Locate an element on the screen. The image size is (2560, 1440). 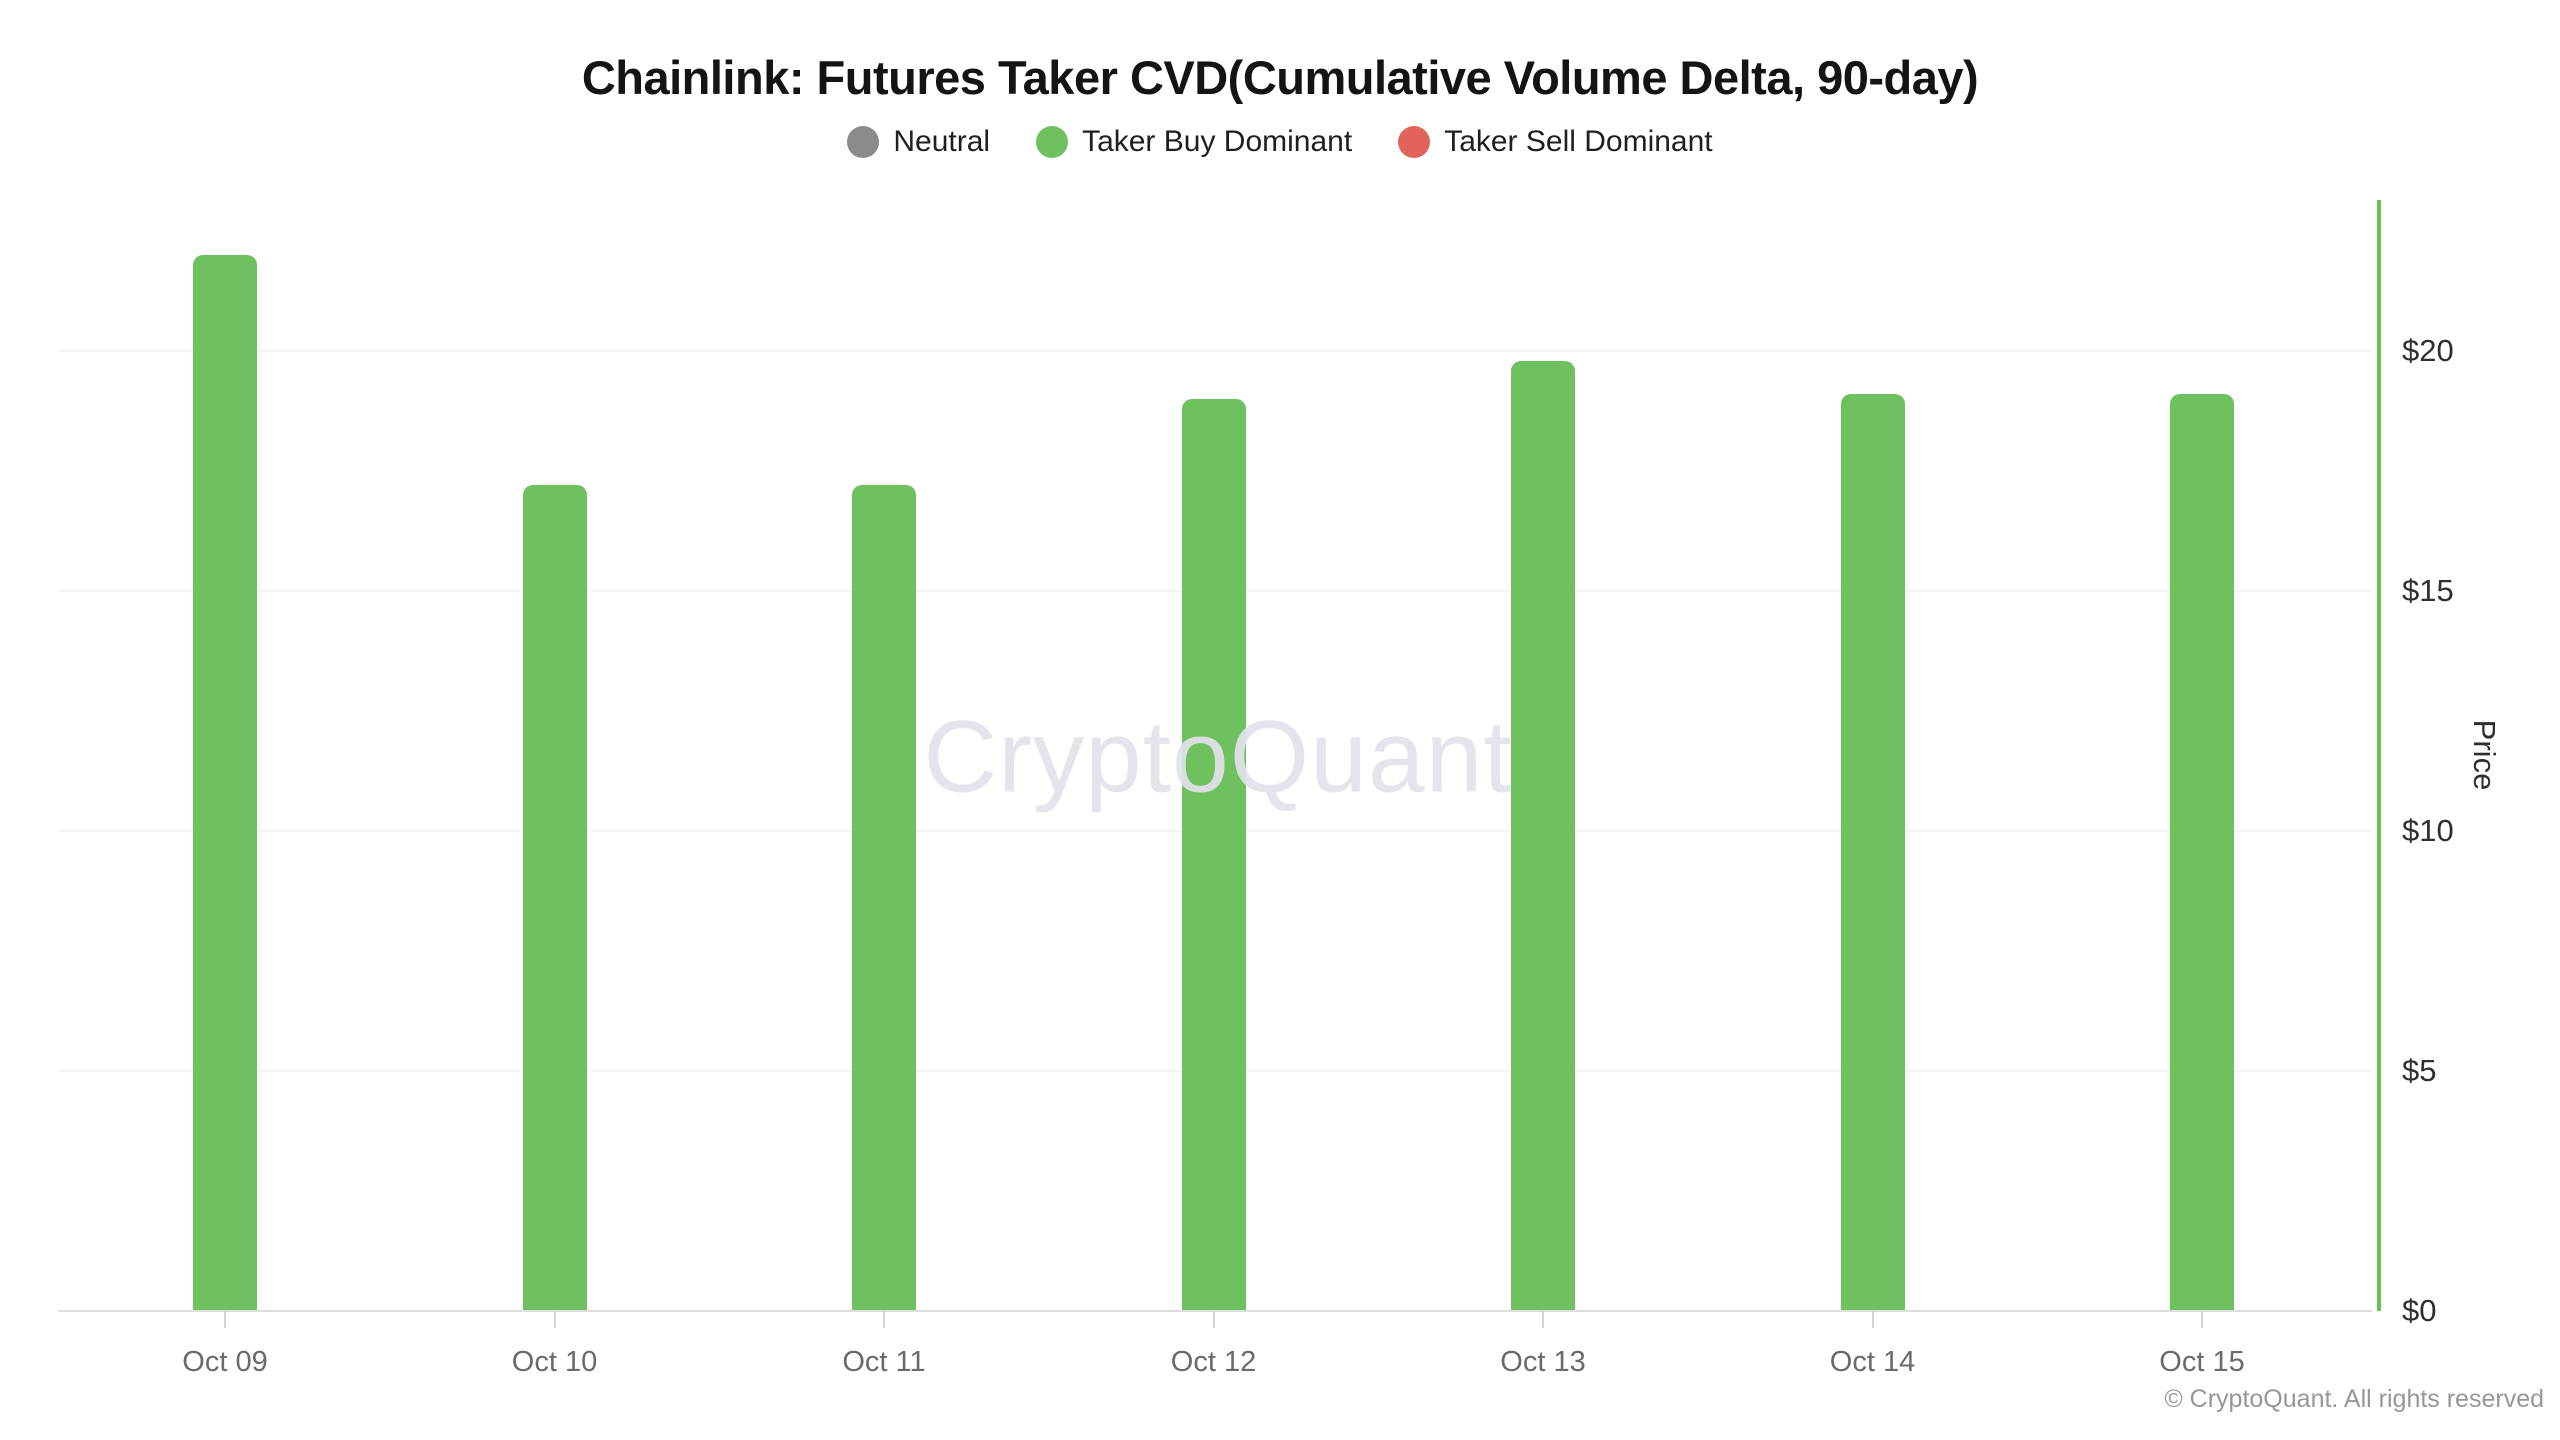
legend-item-label: Taker Sell Dominant is located at coordinates (1578, 141).